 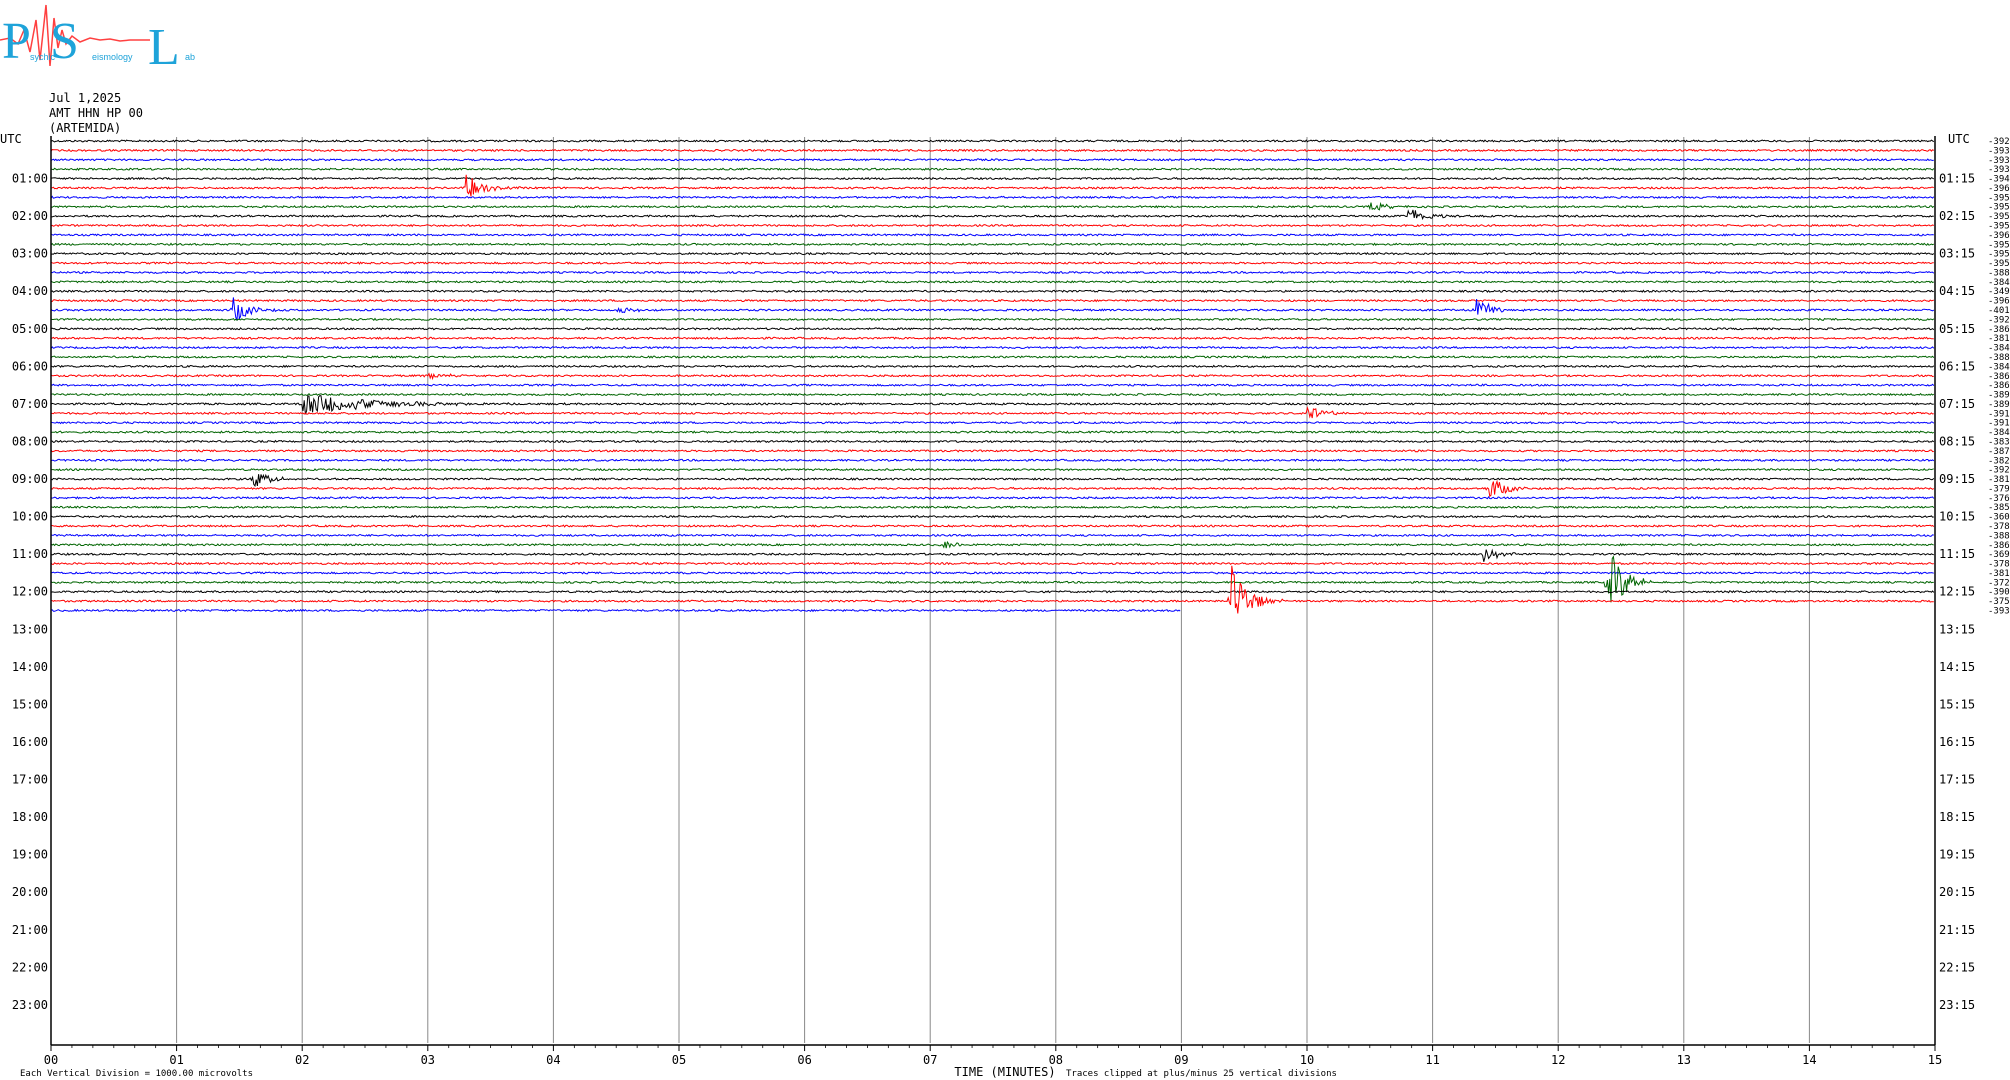 What do you see at coordinates (930, 1060) in the screenshot?
I see `x-tick-label: 07` at bounding box center [930, 1060].